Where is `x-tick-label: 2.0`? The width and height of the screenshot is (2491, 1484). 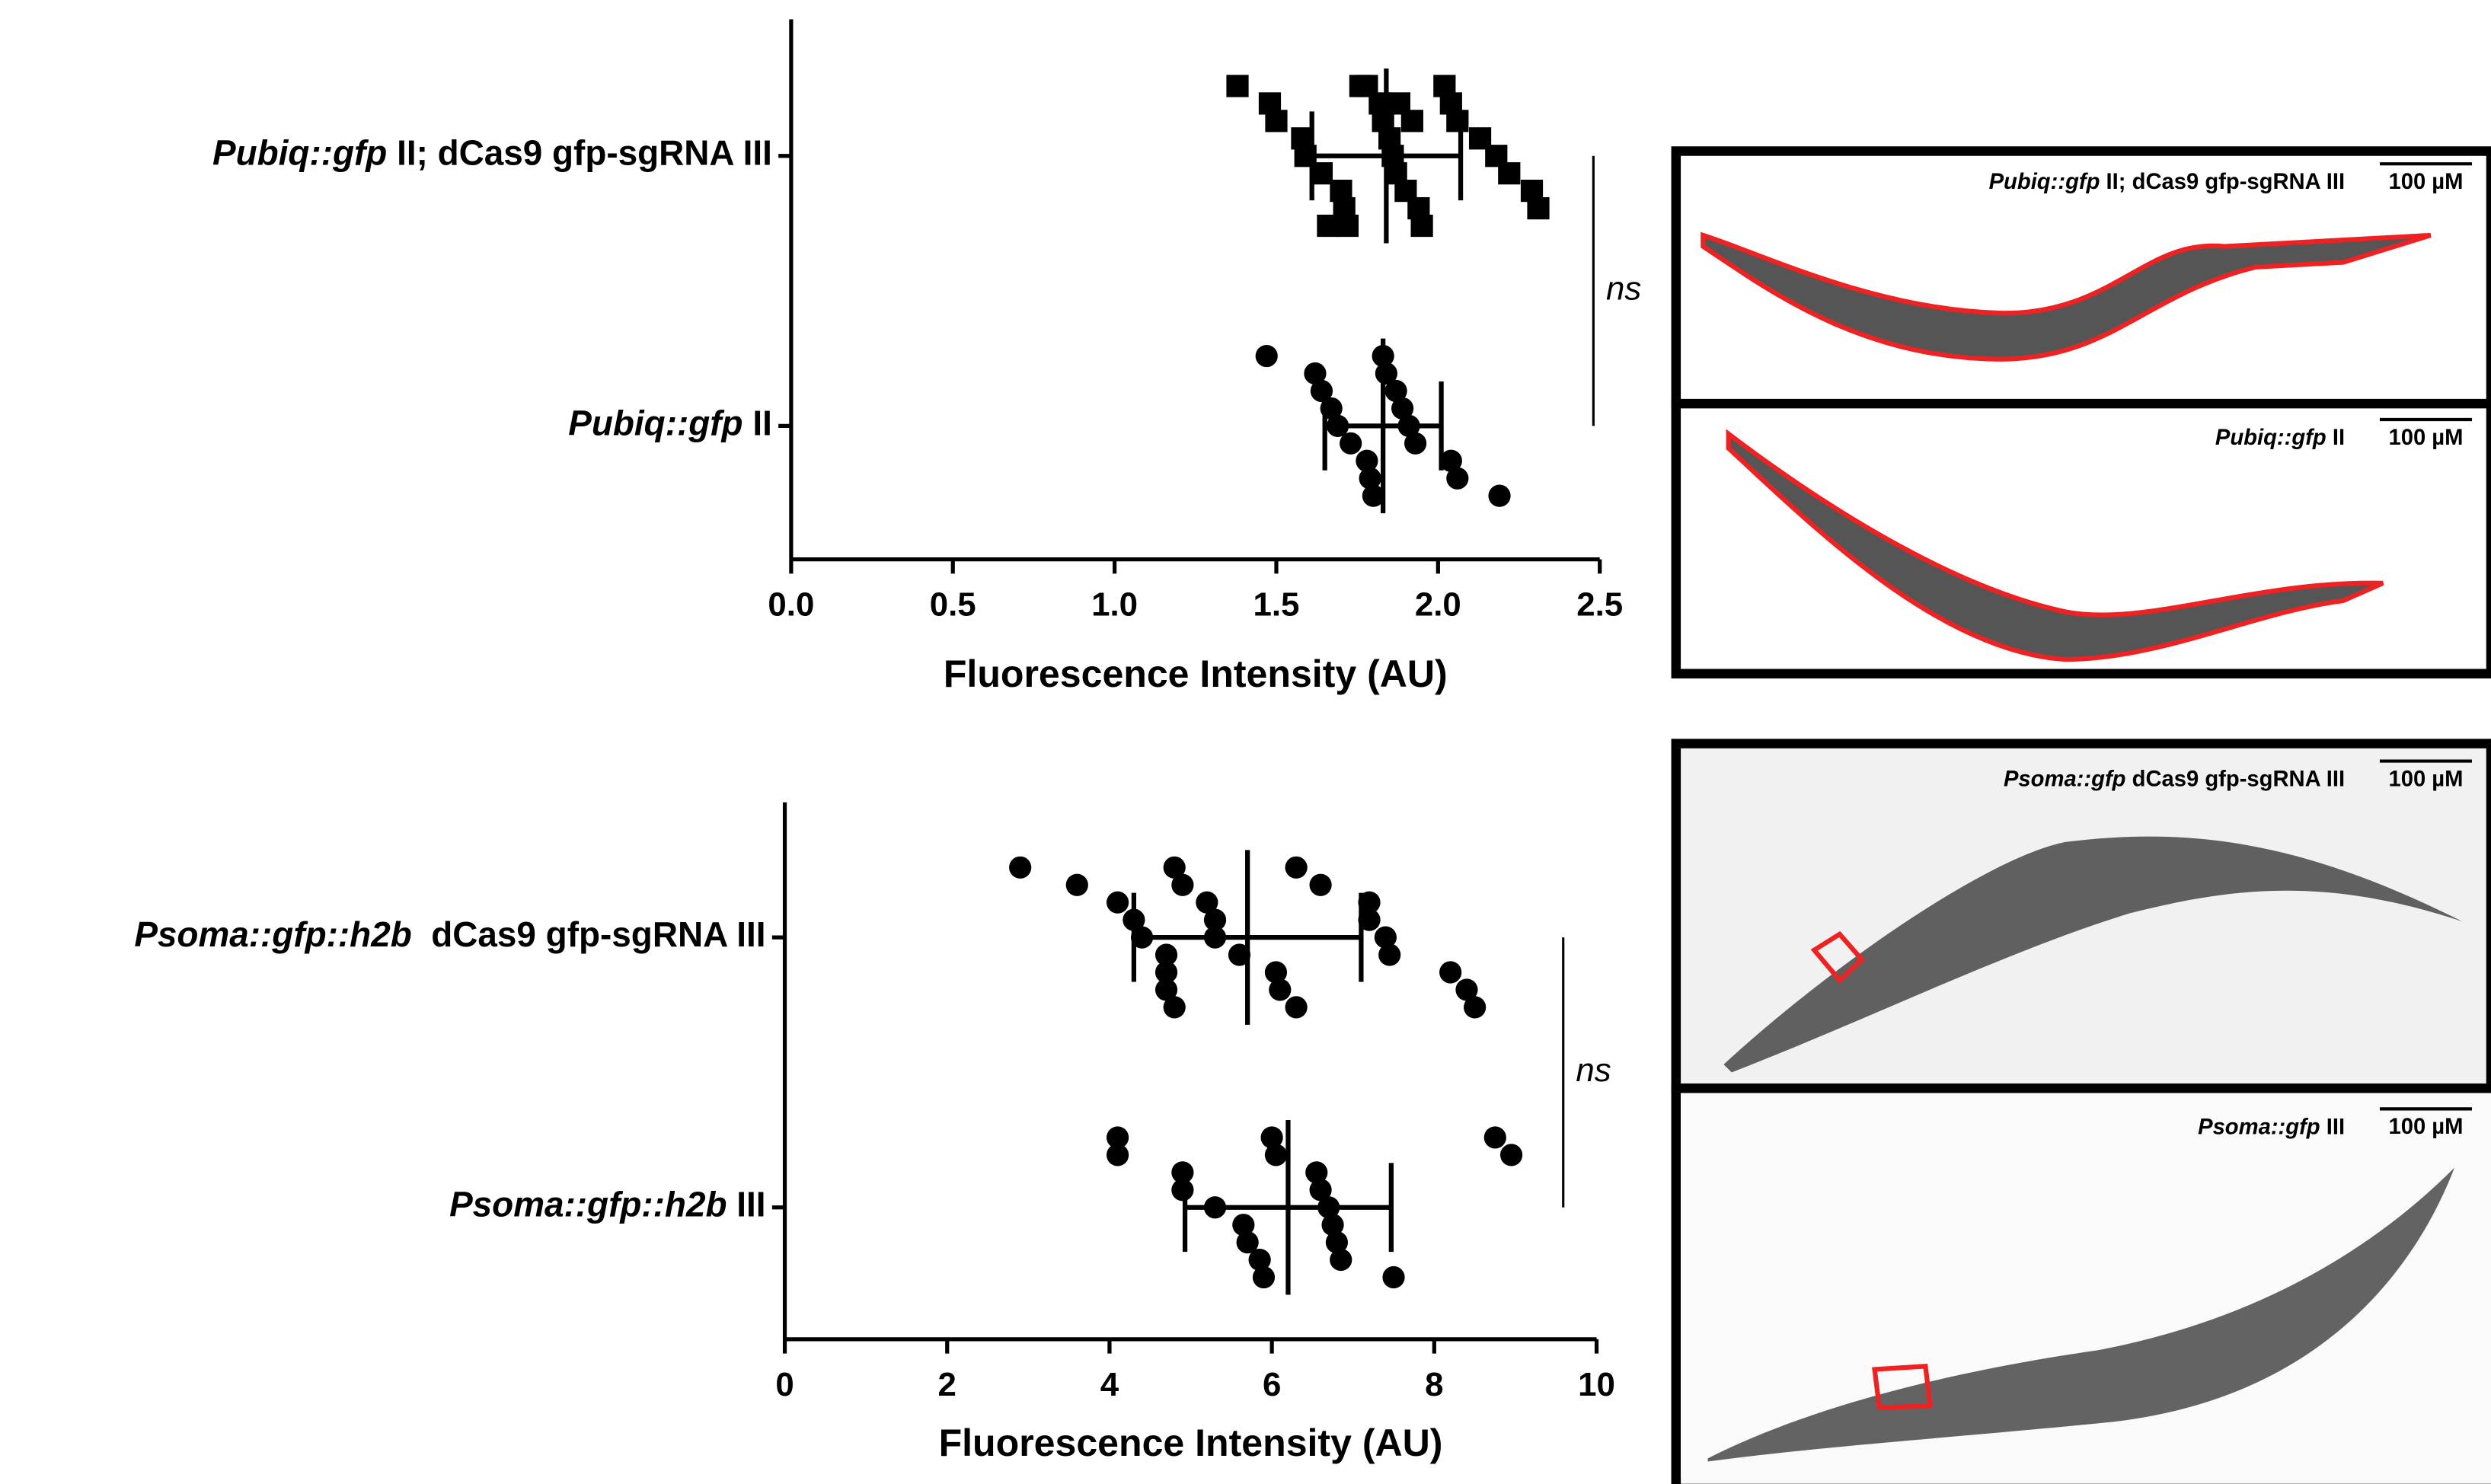
x-tick-label: 2.0 is located at coordinates (1438, 605).